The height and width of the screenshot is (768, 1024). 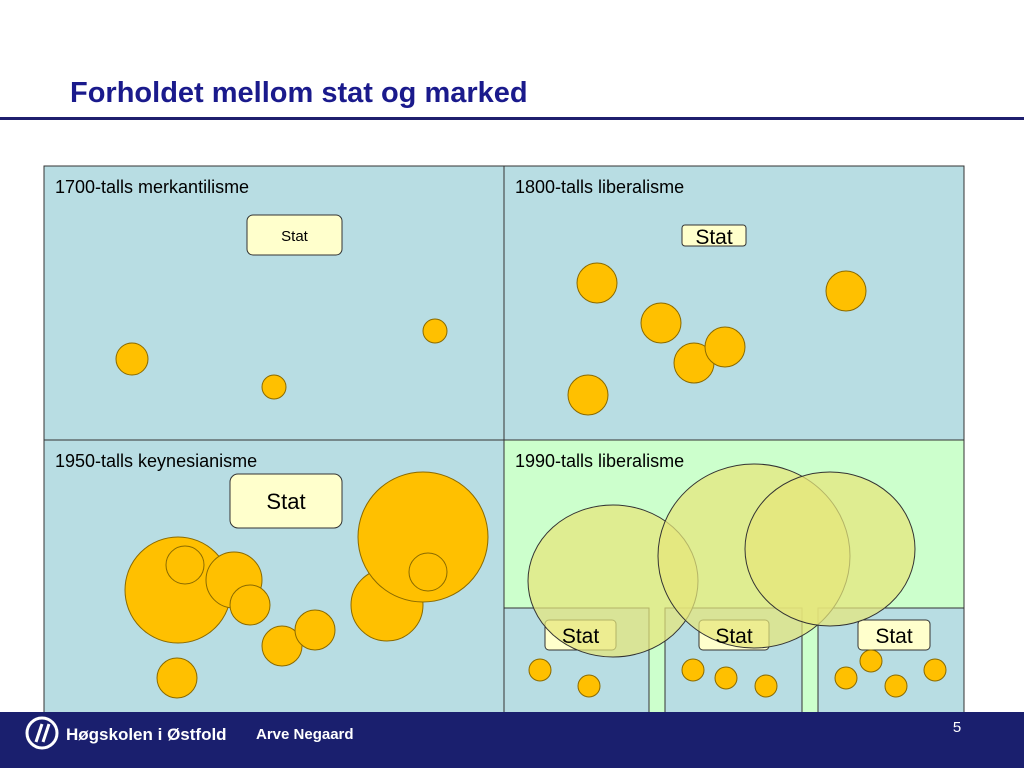 What do you see at coordinates (599, 461) in the screenshot?
I see `panel-label: 1990-talls liberalisme` at bounding box center [599, 461].